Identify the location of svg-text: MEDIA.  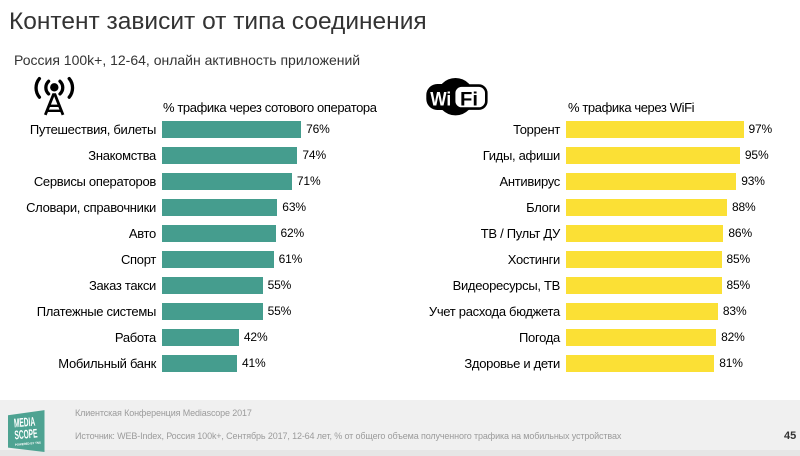
(24, 423).